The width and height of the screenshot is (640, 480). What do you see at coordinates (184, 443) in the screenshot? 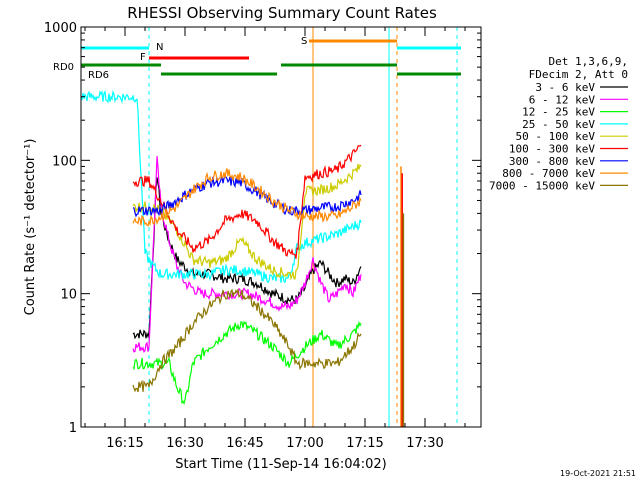
I see `x-tick-label: 16:30` at bounding box center [184, 443].